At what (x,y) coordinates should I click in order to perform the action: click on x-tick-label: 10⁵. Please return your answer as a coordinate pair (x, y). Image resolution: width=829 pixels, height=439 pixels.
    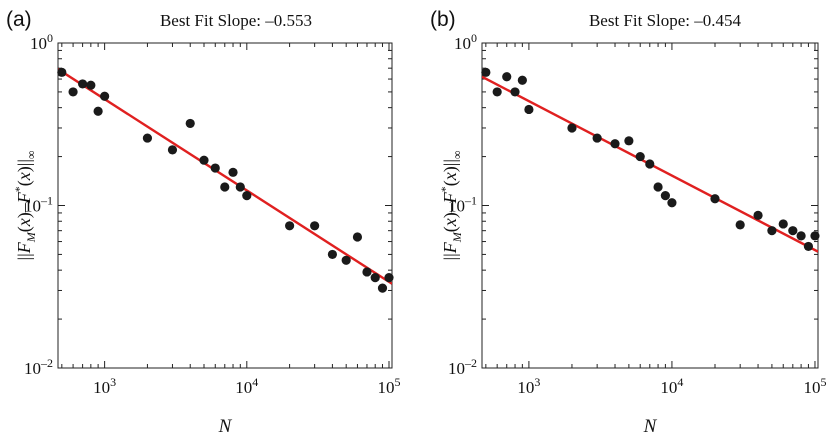
    Looking at the image, I should click on (814, 386).